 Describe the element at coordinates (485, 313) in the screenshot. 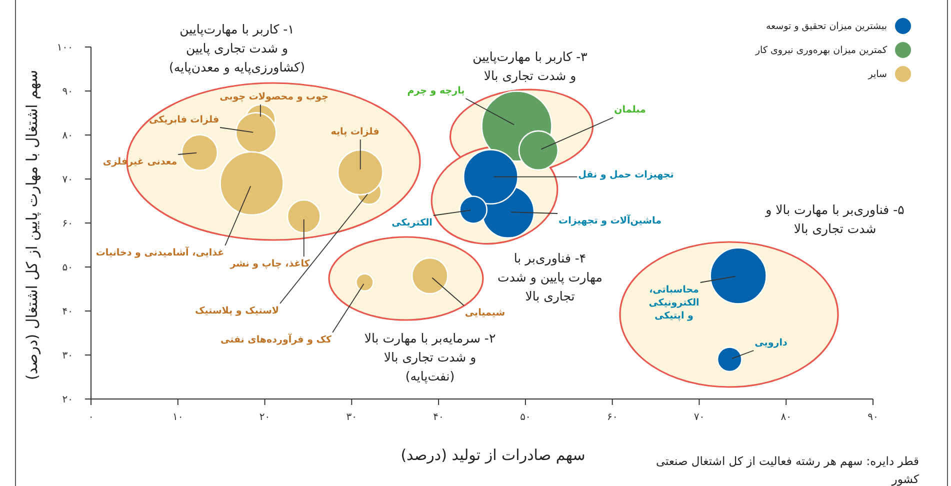

I see `annotation: شیمیایی` at that location.